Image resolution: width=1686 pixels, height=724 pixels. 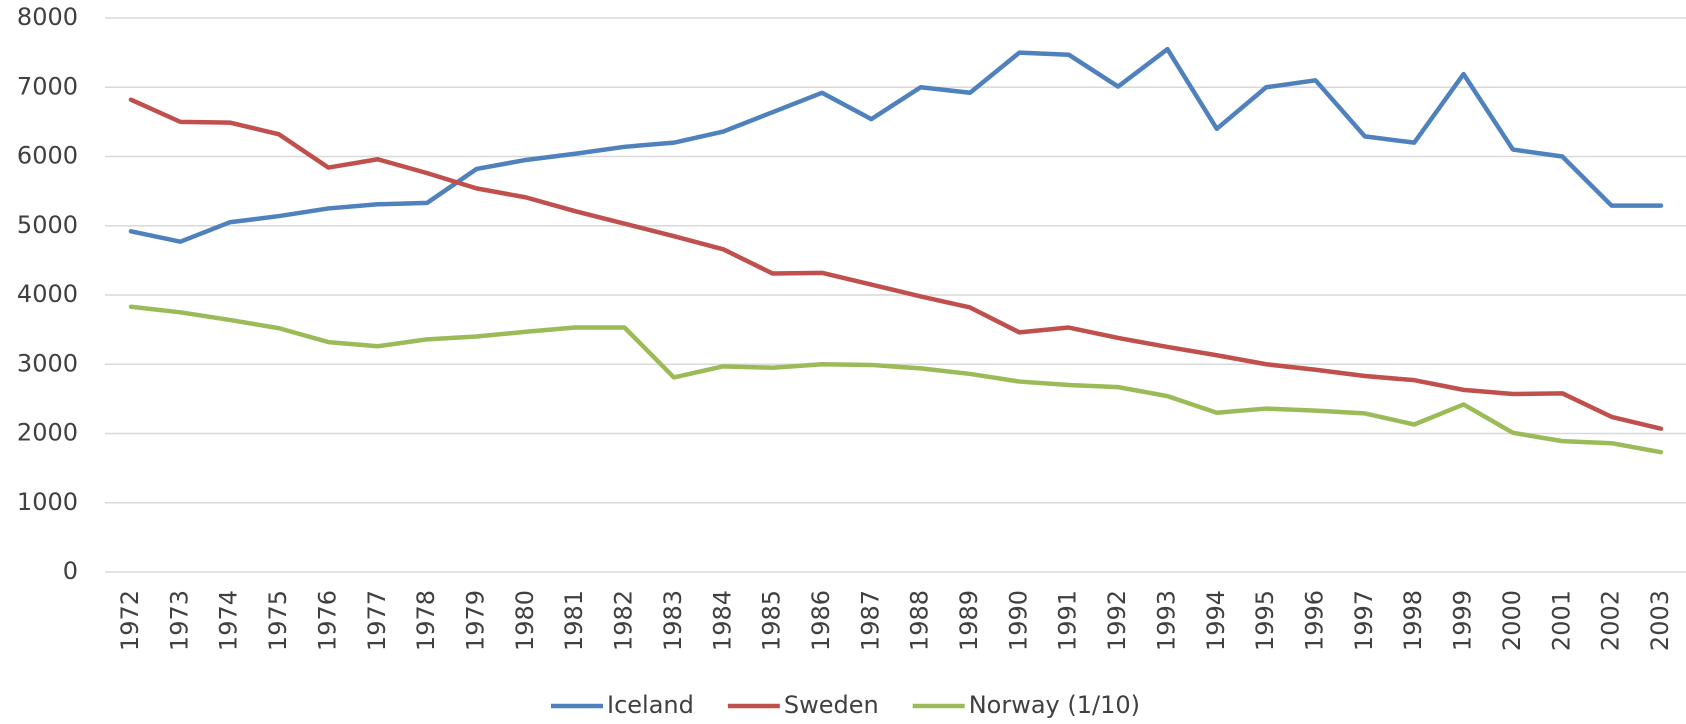 I want to click on y-tick-label: 1000, so click(x=47, y=502).